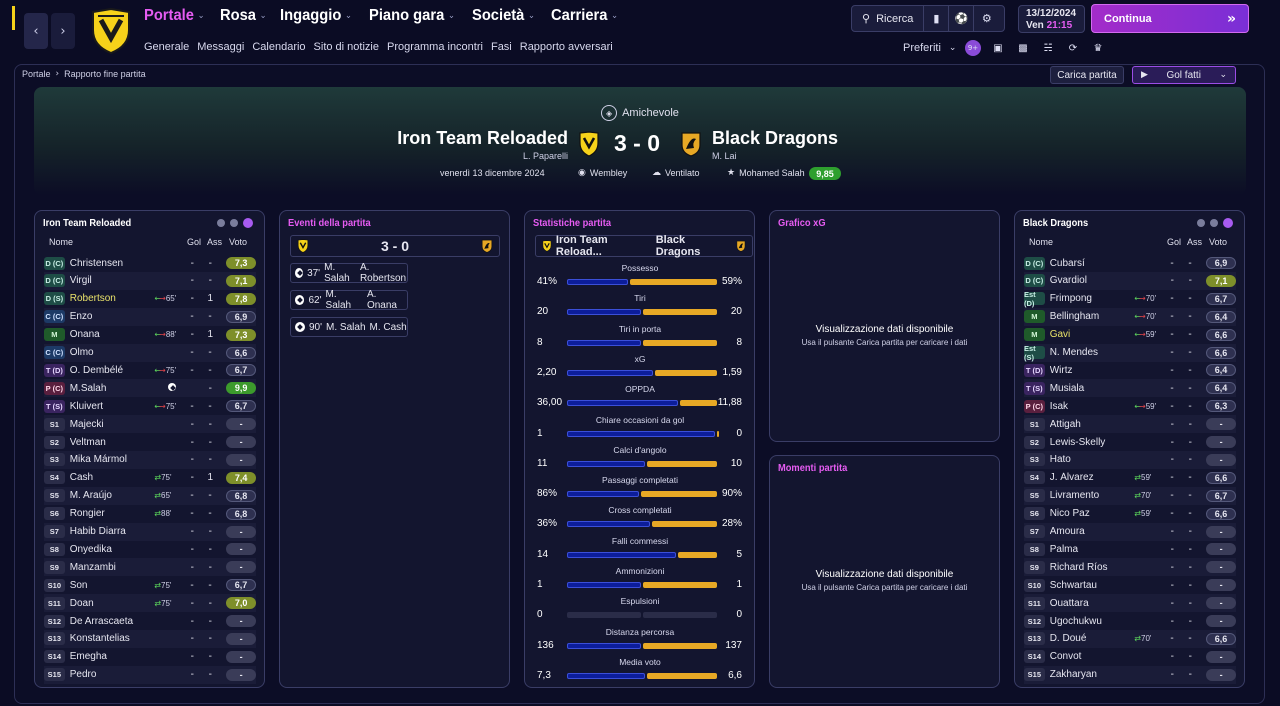 The width and height of the screenshot is (1280, 706). I want to click on player-row: P (C) Isak ←→ 59' - -6,3, so click(1130, 406).